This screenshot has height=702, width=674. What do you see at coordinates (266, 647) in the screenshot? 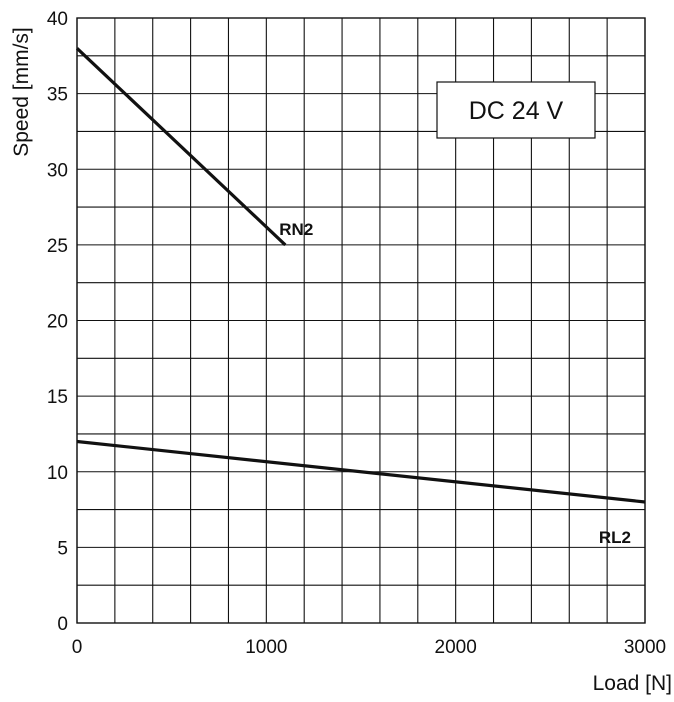
I see `x-tick-label: 1000` at bounding box center [266, 647].